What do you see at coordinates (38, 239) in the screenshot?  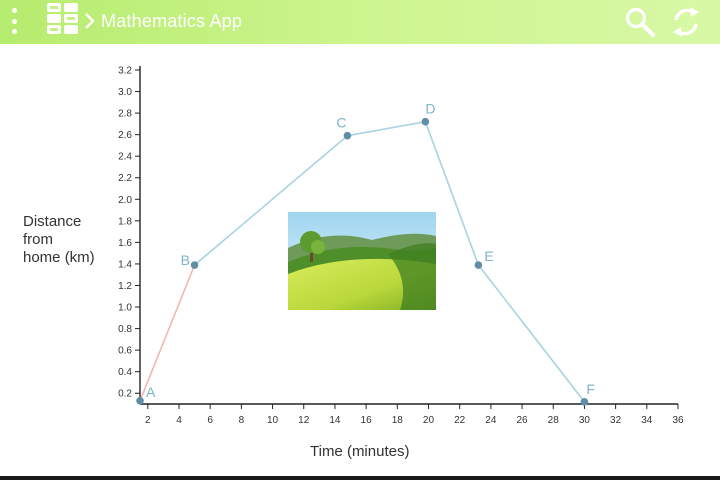 I see `y-axis-title-line2: from` at bounding box center [38, 239].